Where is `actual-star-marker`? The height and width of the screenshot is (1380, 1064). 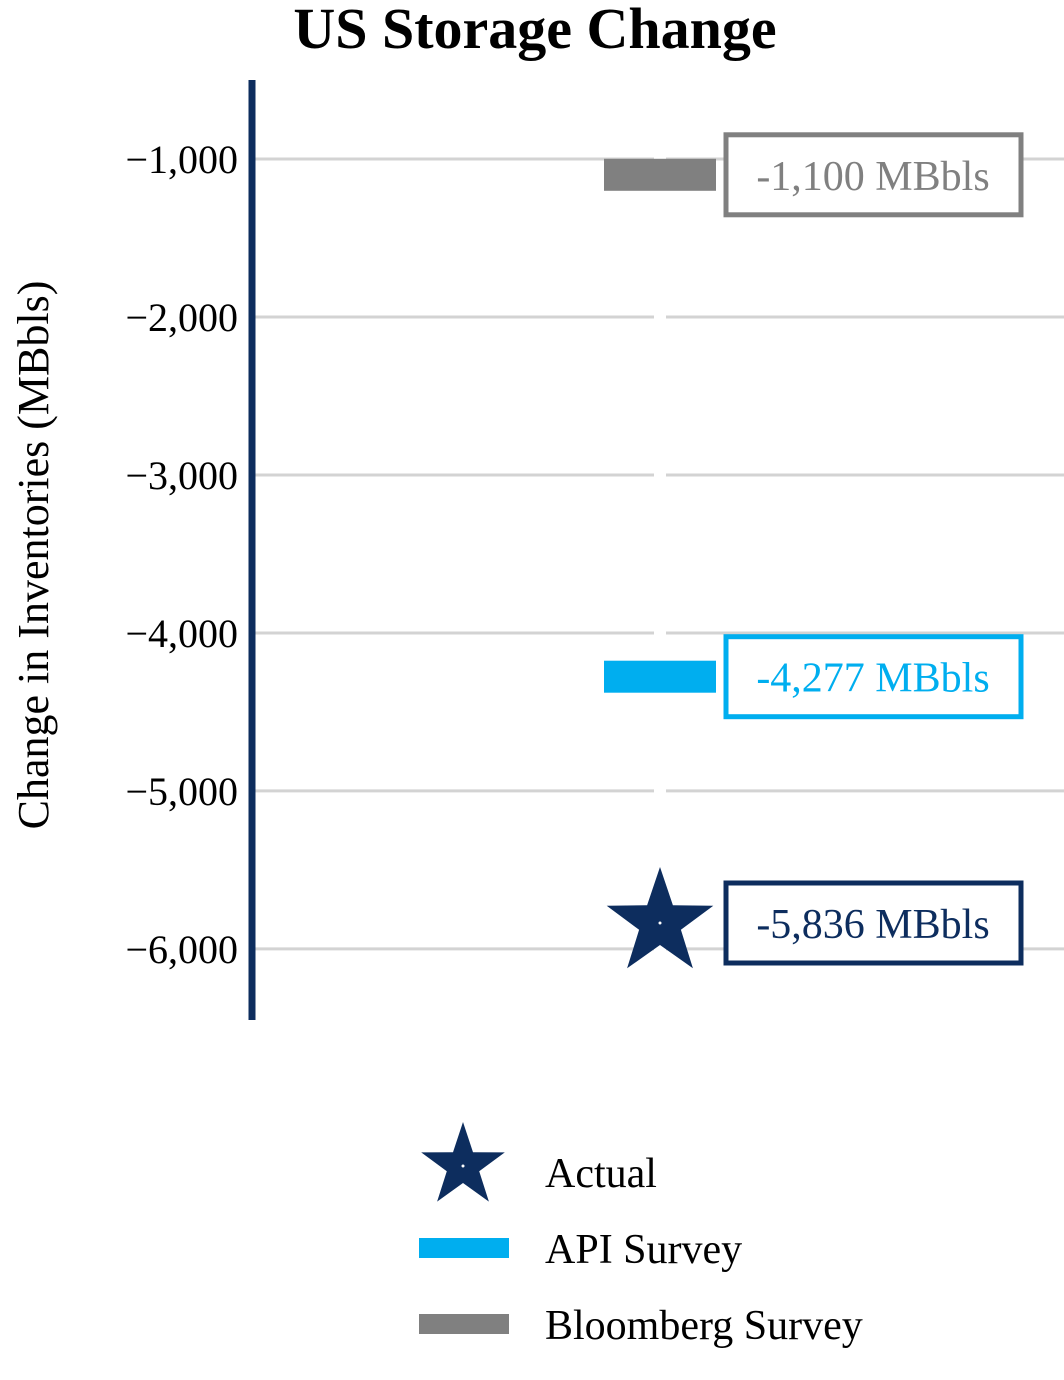 actual-star-marker is located at coordinates (660, 918).